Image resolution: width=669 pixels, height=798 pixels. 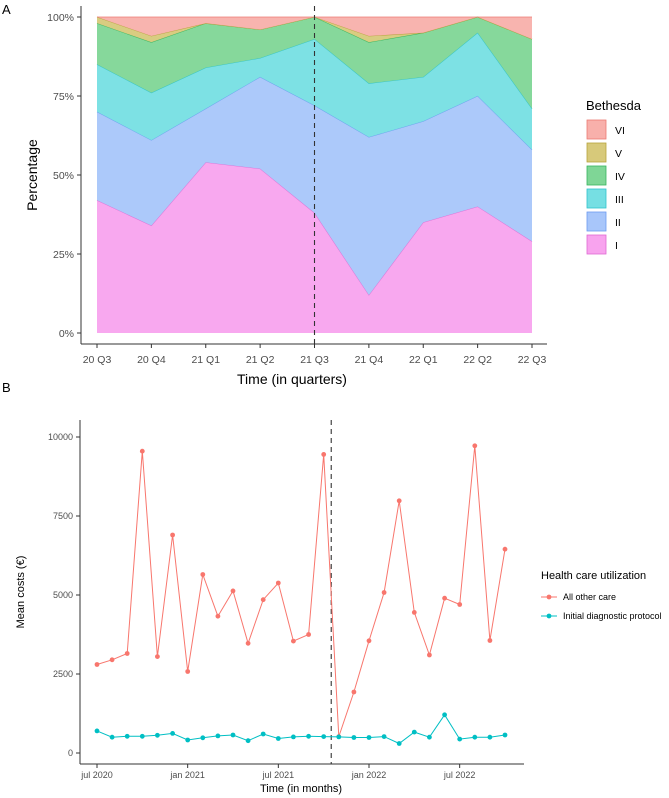 I want to click on y-tick-label: 7500, so click(x=63, y=516).